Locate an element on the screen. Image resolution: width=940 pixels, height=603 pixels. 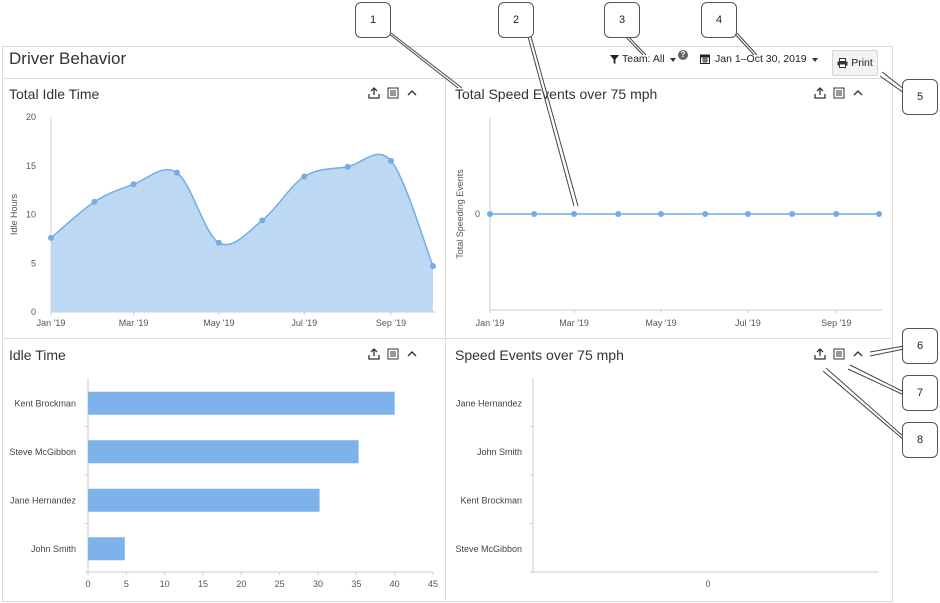
print-button: Print is located at coordinates (855, 63).